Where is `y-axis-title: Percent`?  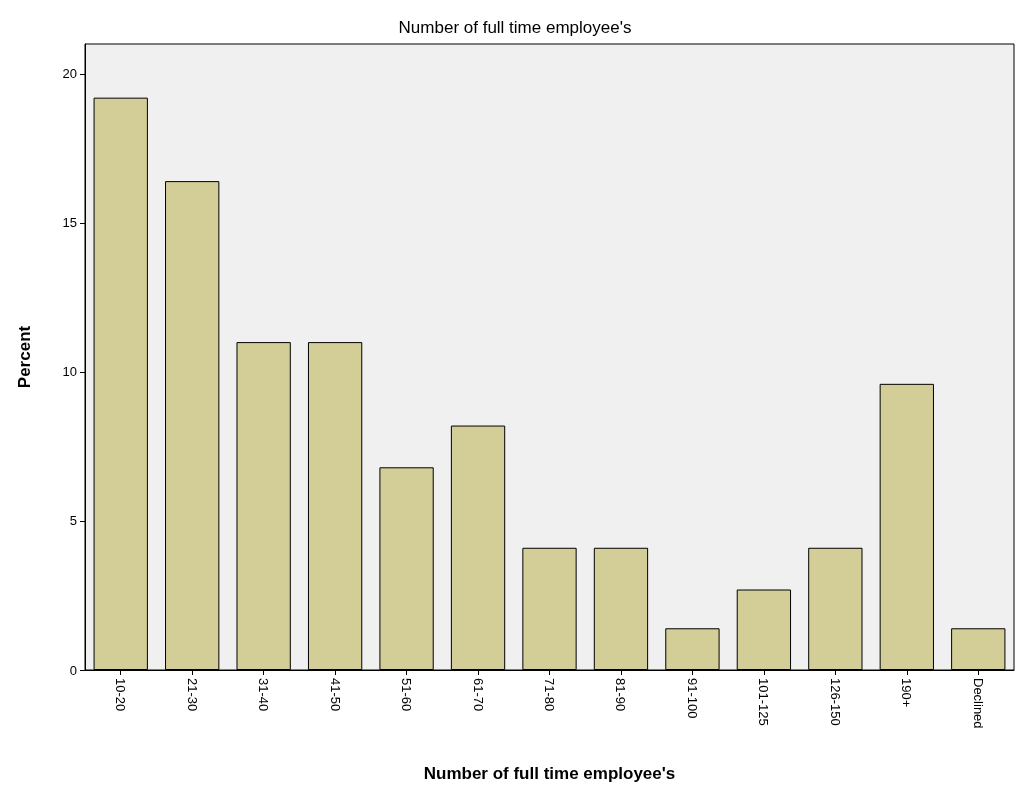
y-axis-title: Percent is located at coordinates (24, 357).